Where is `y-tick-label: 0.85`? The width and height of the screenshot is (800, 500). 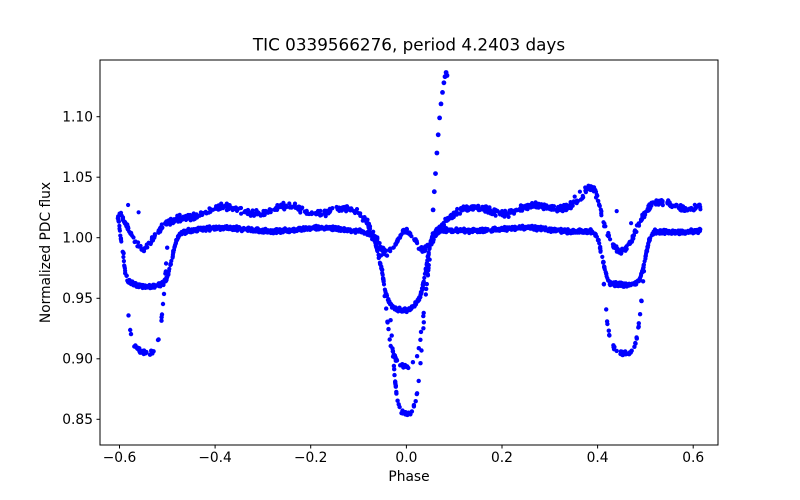
y-tick-label: 0.85 is located at coordinates (77, 420).